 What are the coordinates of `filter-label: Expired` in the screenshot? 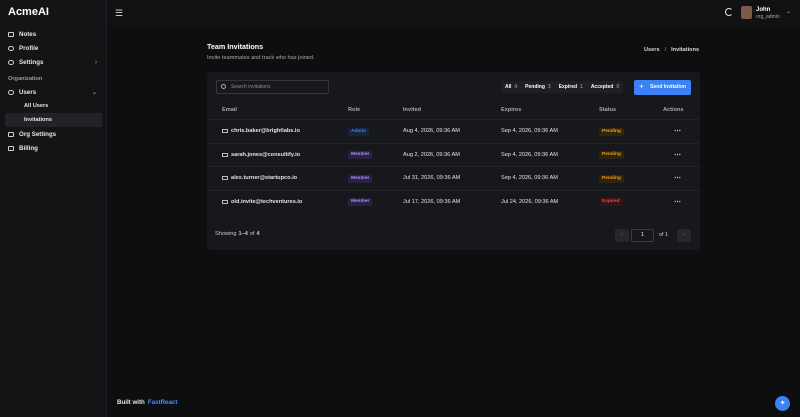 It's located at (568, 87).